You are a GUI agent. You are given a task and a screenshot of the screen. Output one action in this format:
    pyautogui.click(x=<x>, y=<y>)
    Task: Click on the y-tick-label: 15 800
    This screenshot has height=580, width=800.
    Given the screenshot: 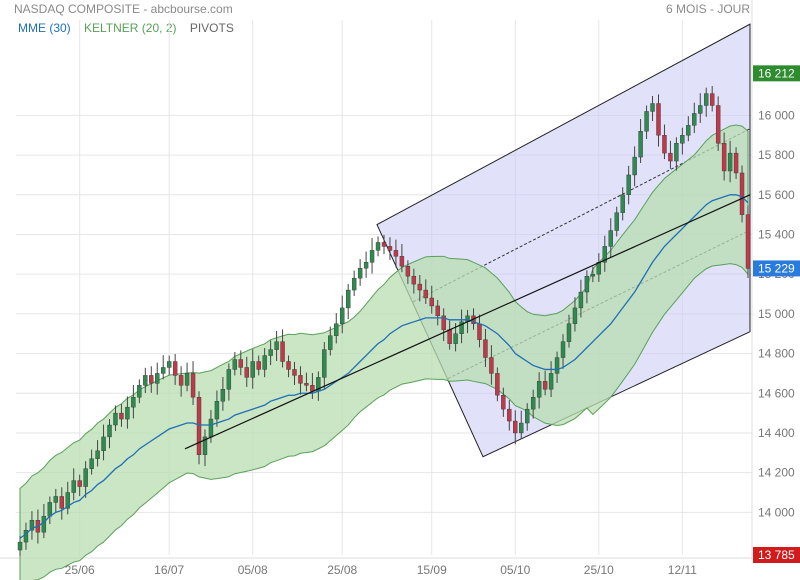 What is the action you would take?
    pyautogui.click(x=776, y=155)
    